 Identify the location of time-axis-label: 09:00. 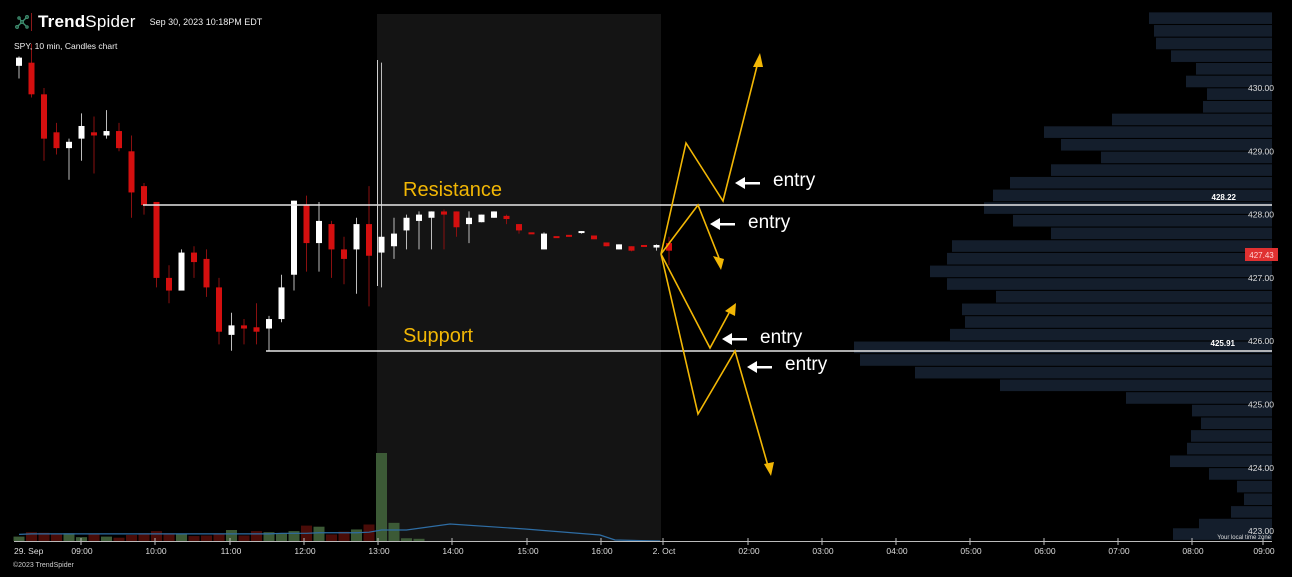
(1264, 551).